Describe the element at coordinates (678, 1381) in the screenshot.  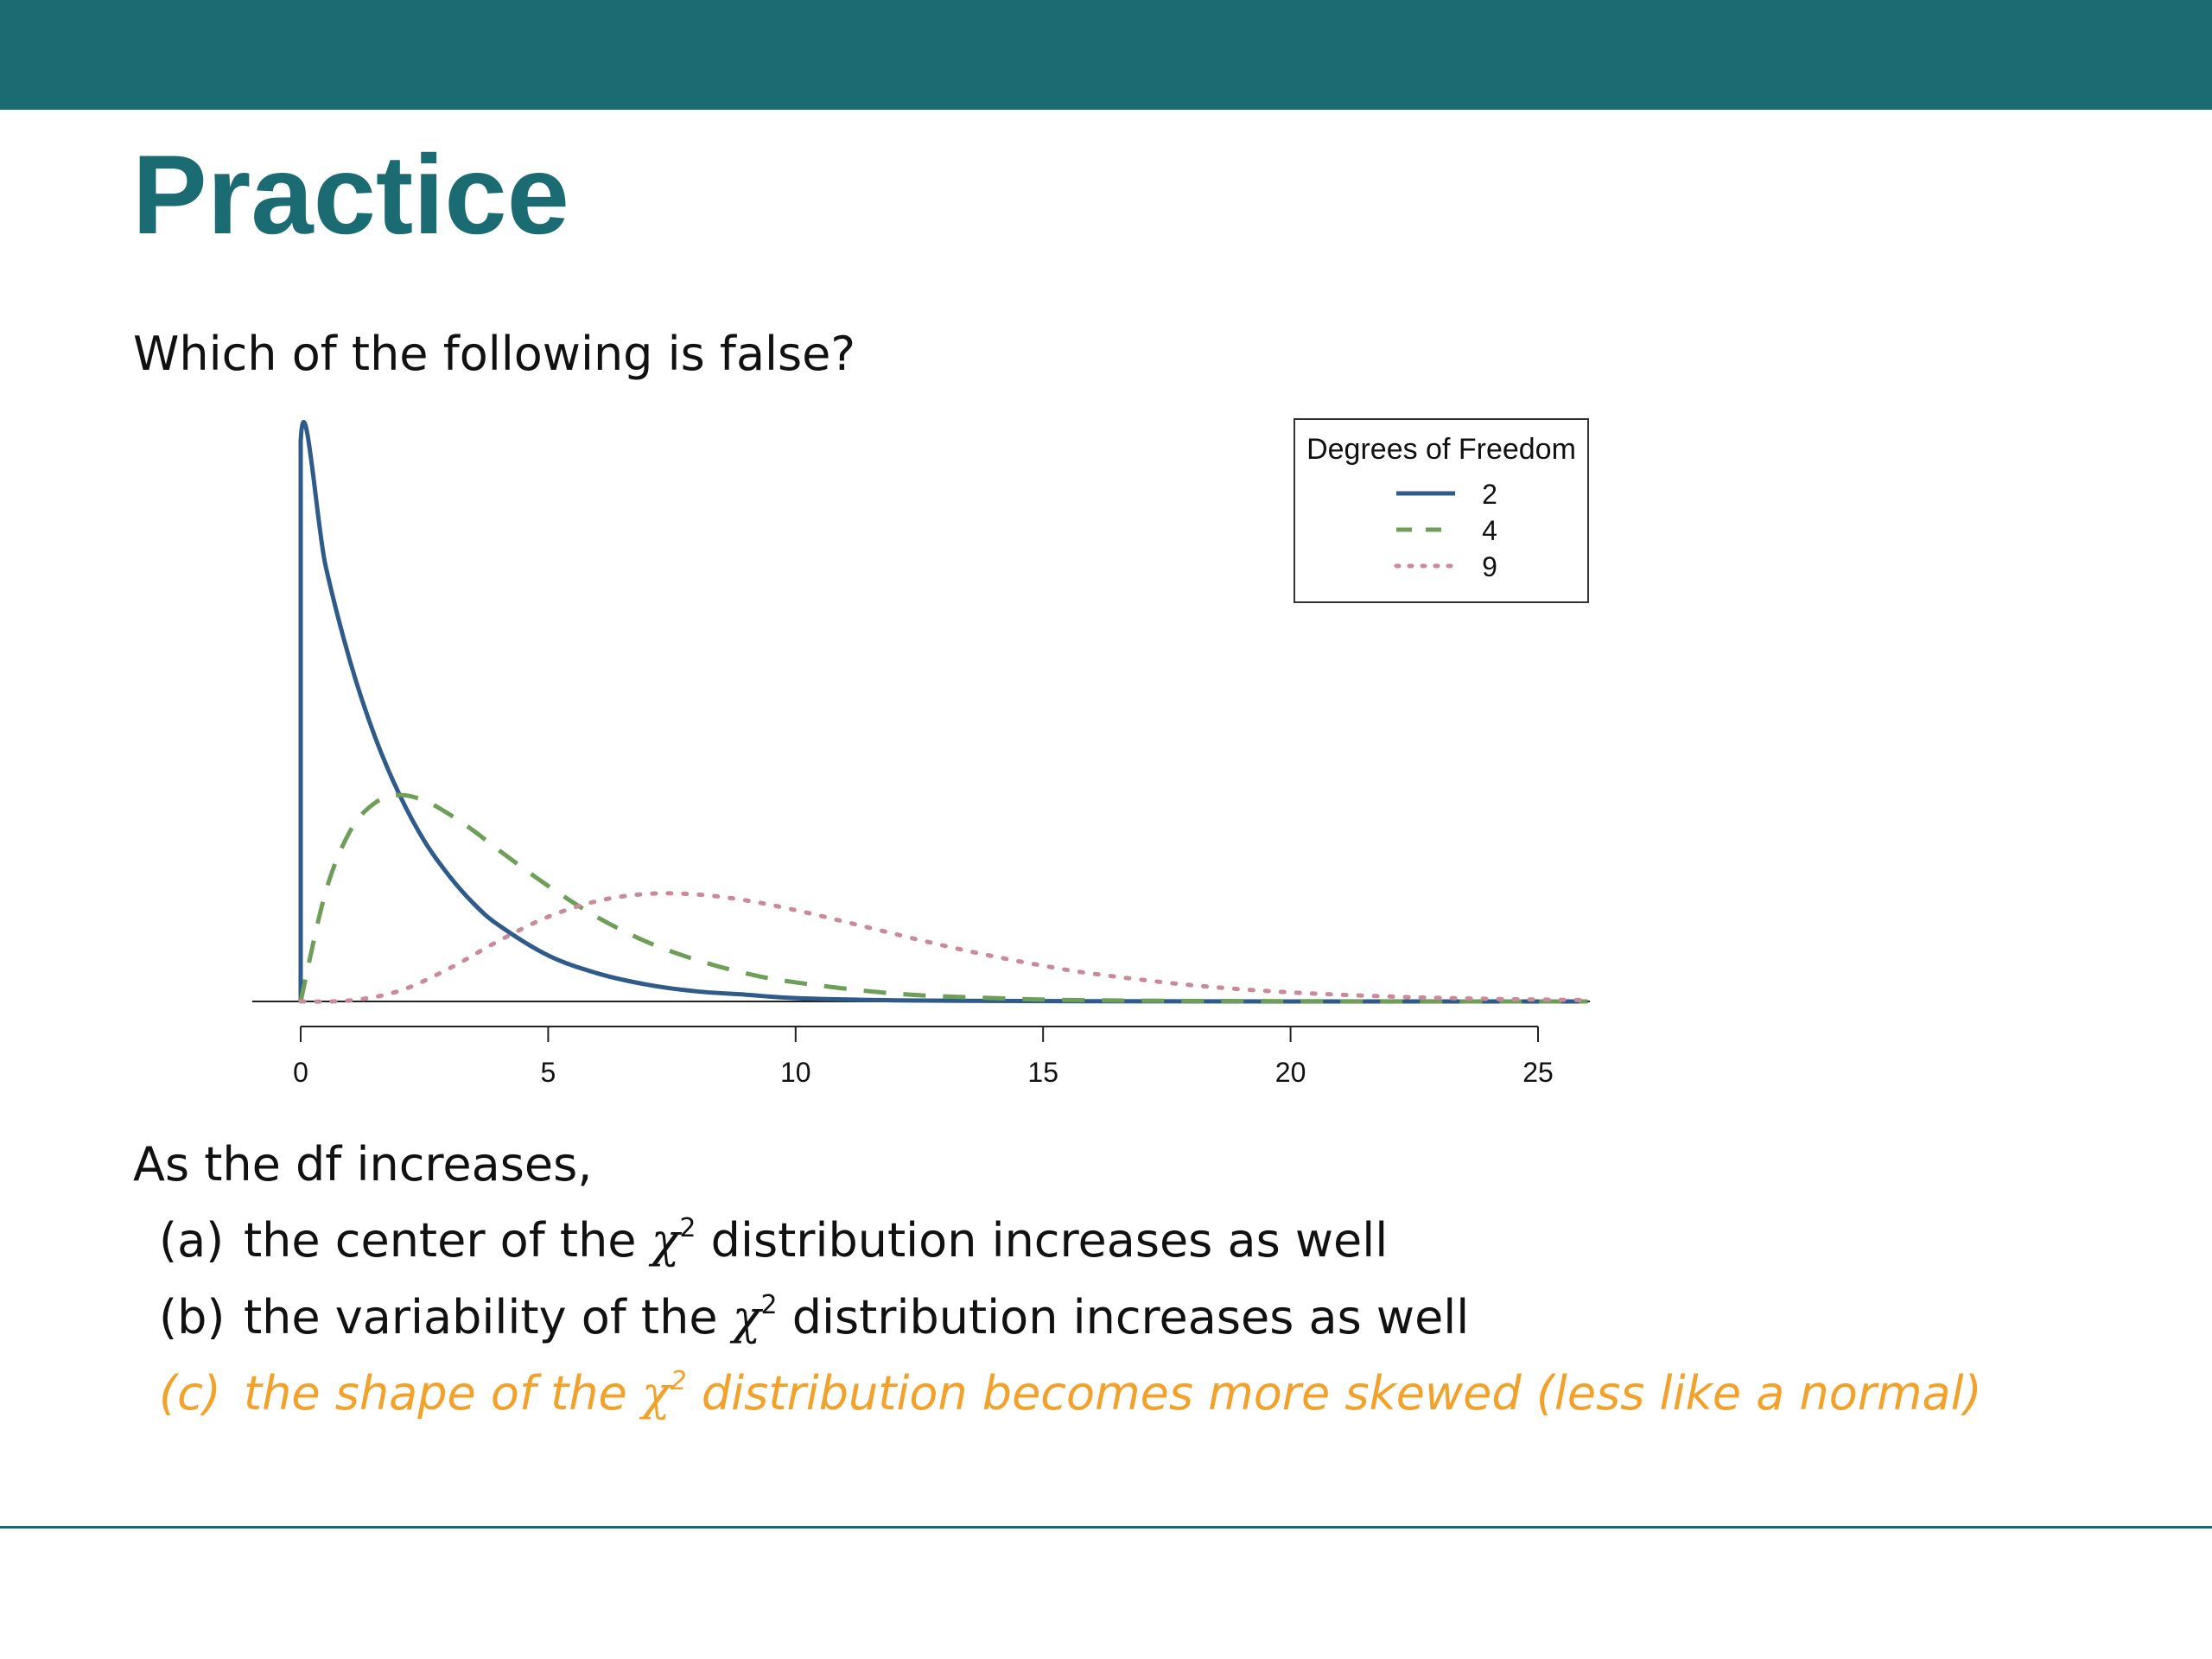
I see `option-c-superscript: 2` at that location.